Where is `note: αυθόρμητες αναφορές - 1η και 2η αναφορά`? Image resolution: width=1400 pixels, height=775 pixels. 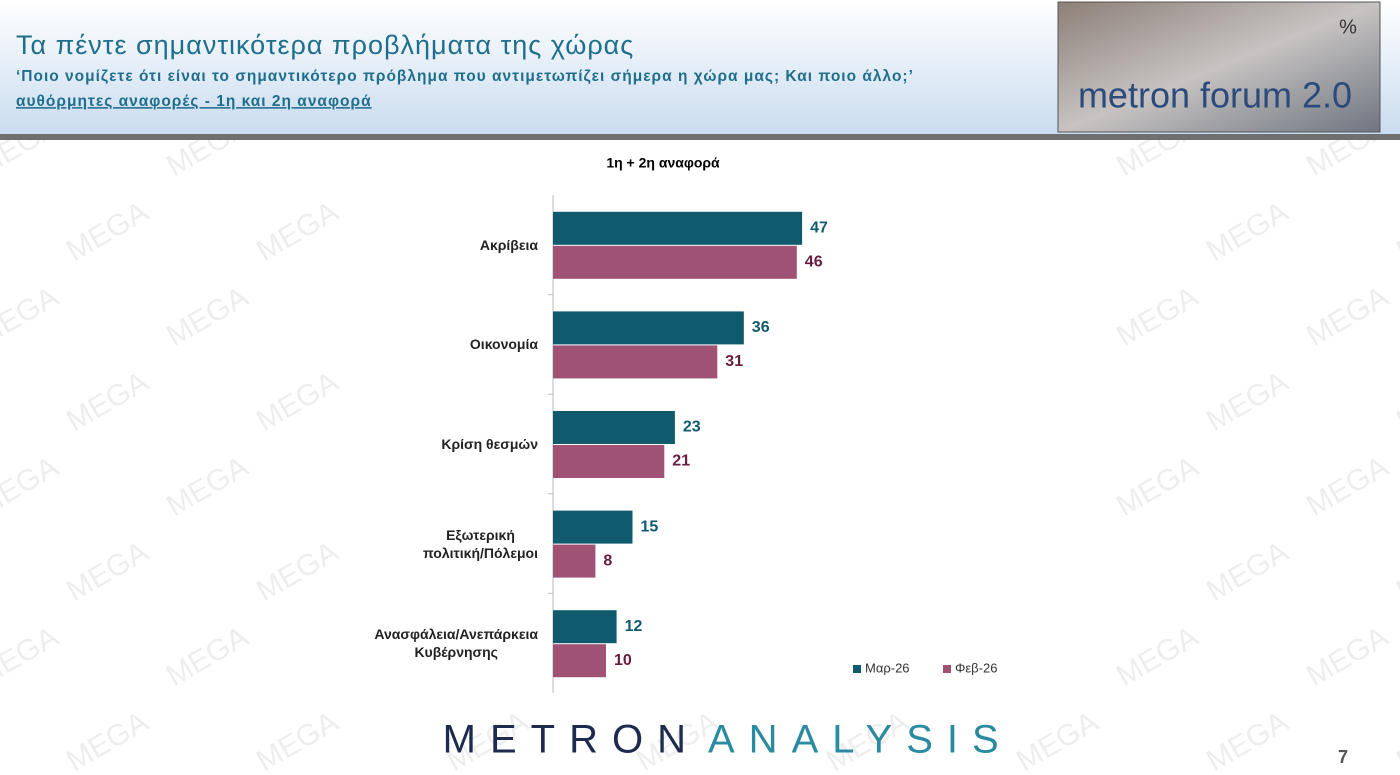
note: αυθόρμητες αναφορές - 1η και 2η αναφορά is located at coordinates (194, 101).